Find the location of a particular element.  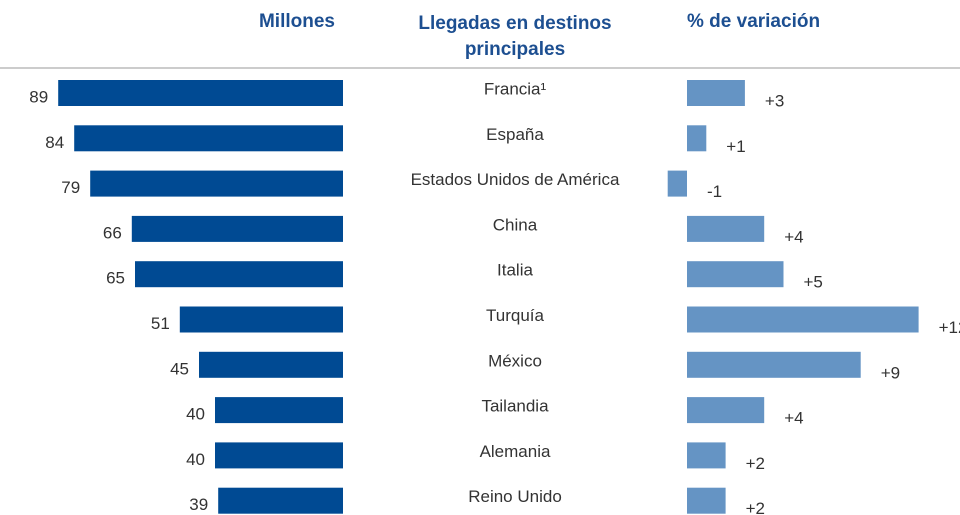

value-label: 45 is located at coordinates (179, 368).